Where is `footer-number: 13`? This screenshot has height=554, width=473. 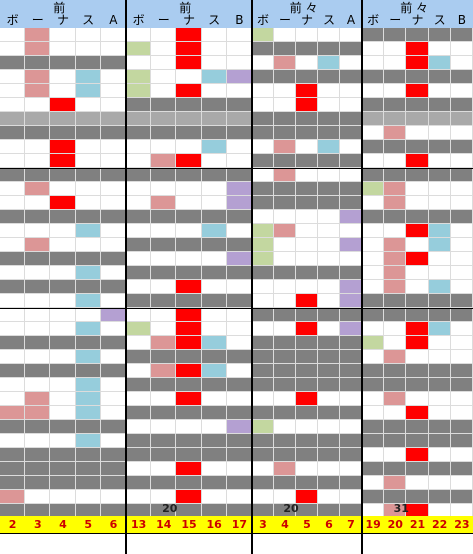 footer-number: 13 is located at coordinates (138, 524).